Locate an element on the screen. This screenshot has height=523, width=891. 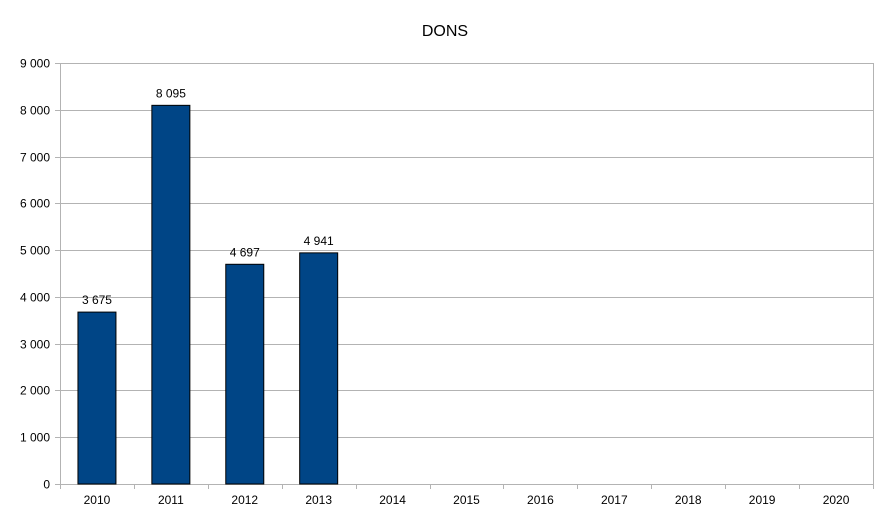
x-tick-label: 2019 is located at coordinates (762, 500).